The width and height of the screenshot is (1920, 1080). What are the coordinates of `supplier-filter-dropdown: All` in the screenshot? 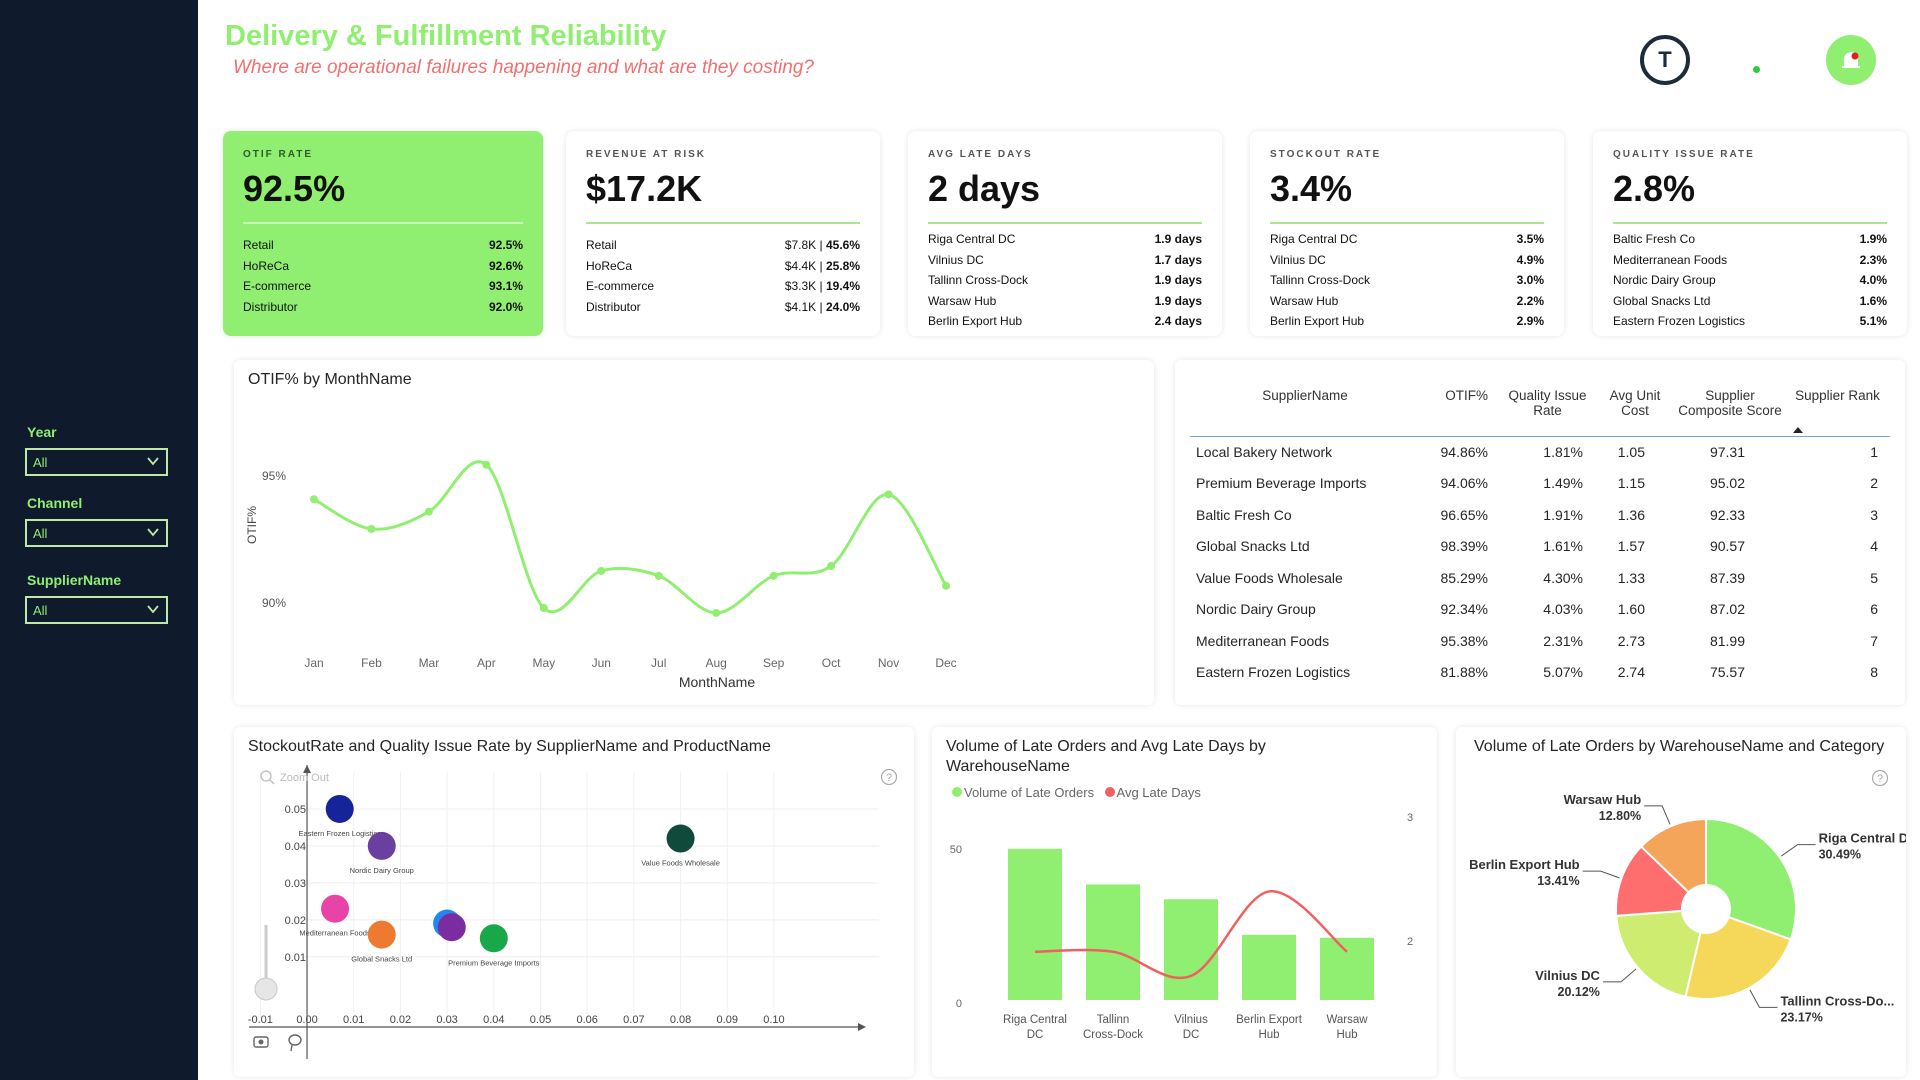 It's located at (96, 610).